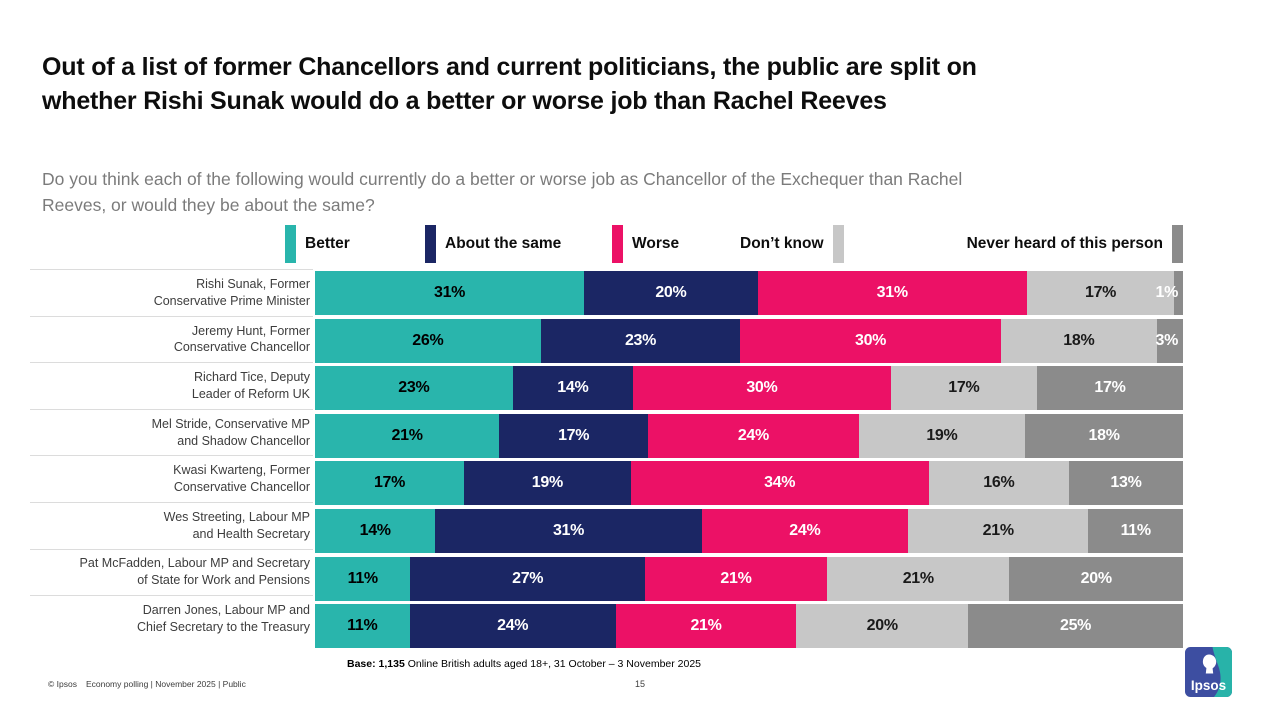 Image resolution: width=1280 pixels, height=720 pixels. I want to click on question-line-2: Reeves, or would they be about the same?, so click(208, 205).